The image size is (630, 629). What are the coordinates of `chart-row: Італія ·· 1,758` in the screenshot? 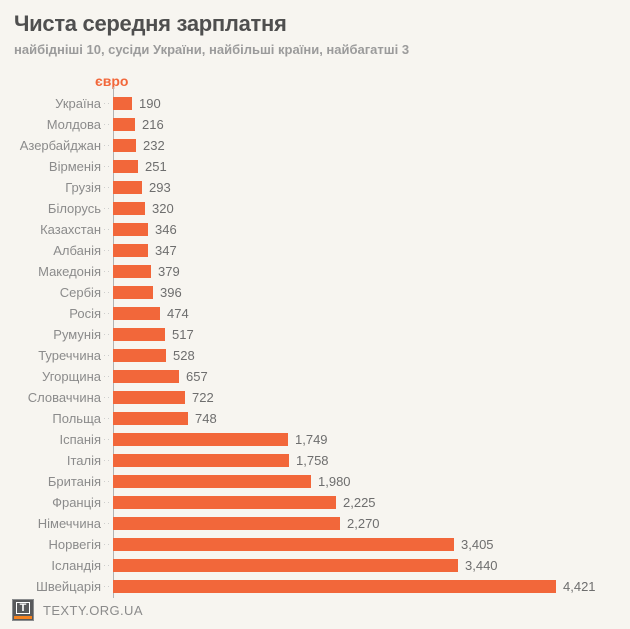 It's located at (315, 460).